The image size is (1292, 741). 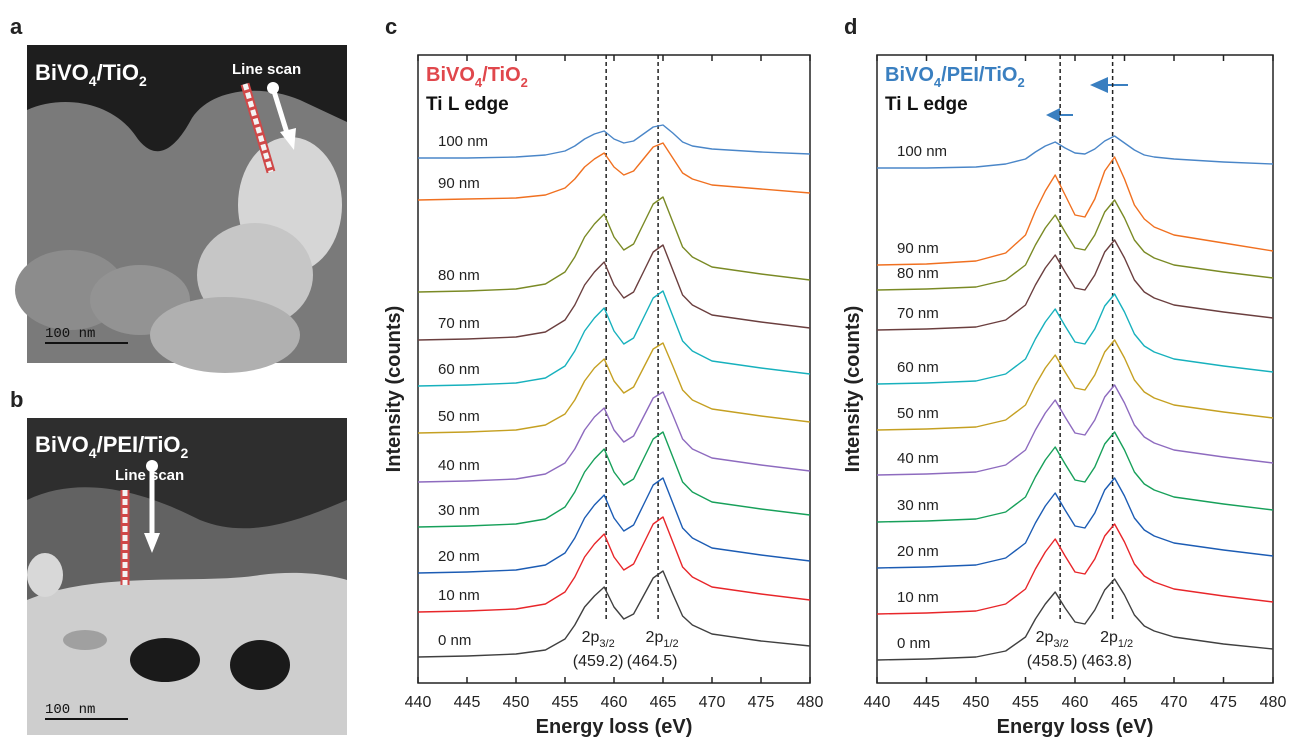 I want to click on image-title: BiVO4/PEI/TiO2, so click(x=112, y=446).